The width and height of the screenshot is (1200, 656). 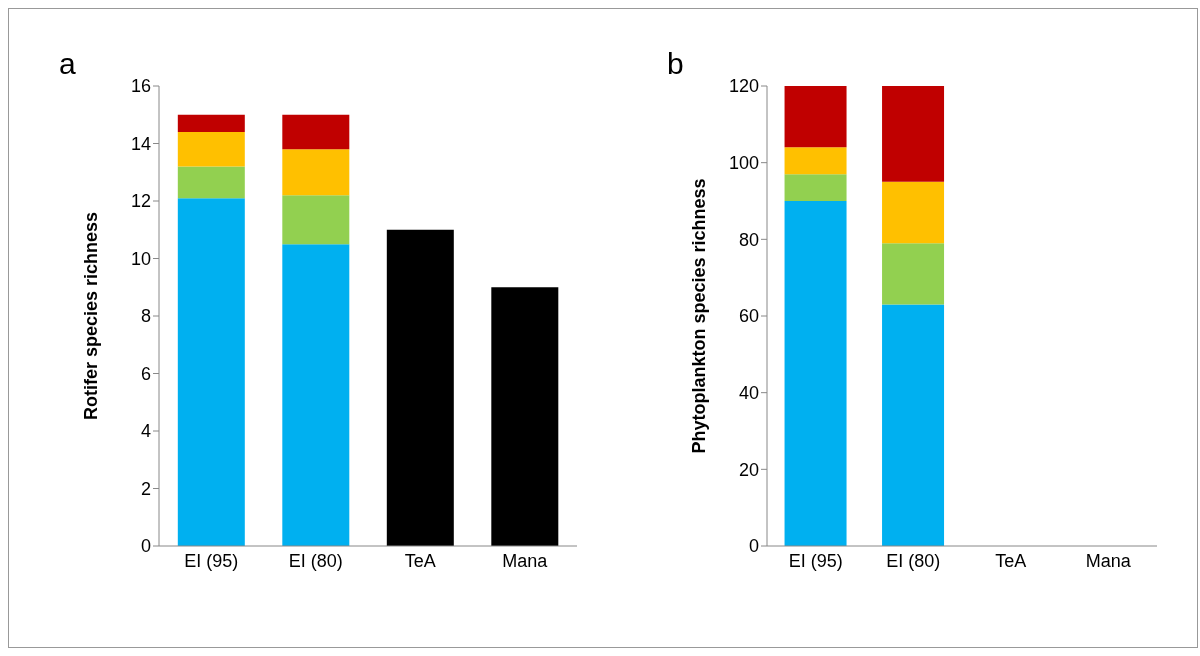 I want to click on y-tick-label: 40, so click(x=748, y=393).